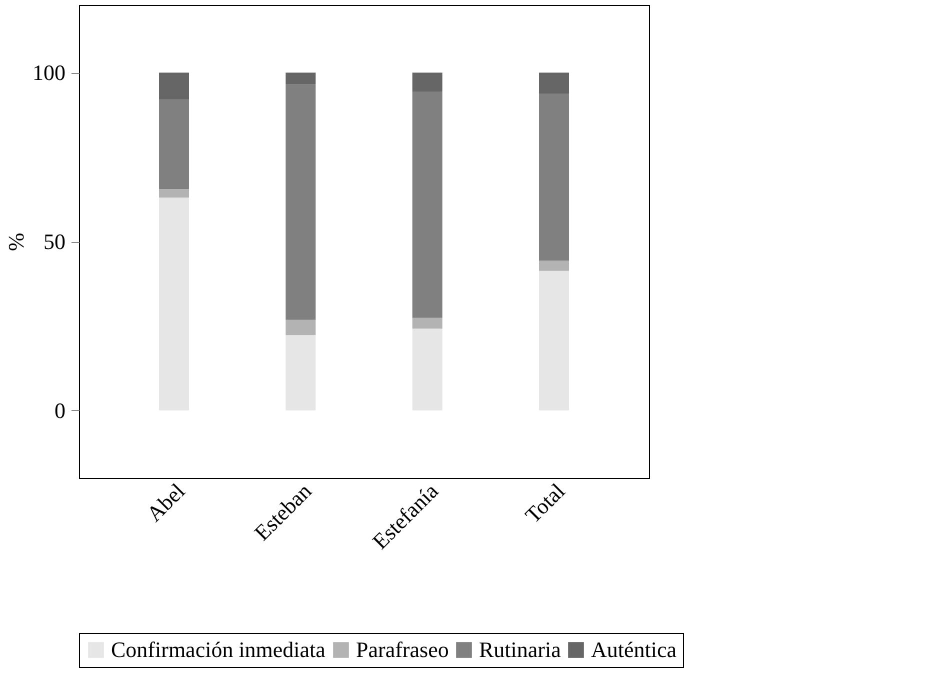 The image size is (945, 700). What do you see at coordinates (49, 73) in the screenshot?
I see `y-tick-label: 100` at bounding box center [49, 73].